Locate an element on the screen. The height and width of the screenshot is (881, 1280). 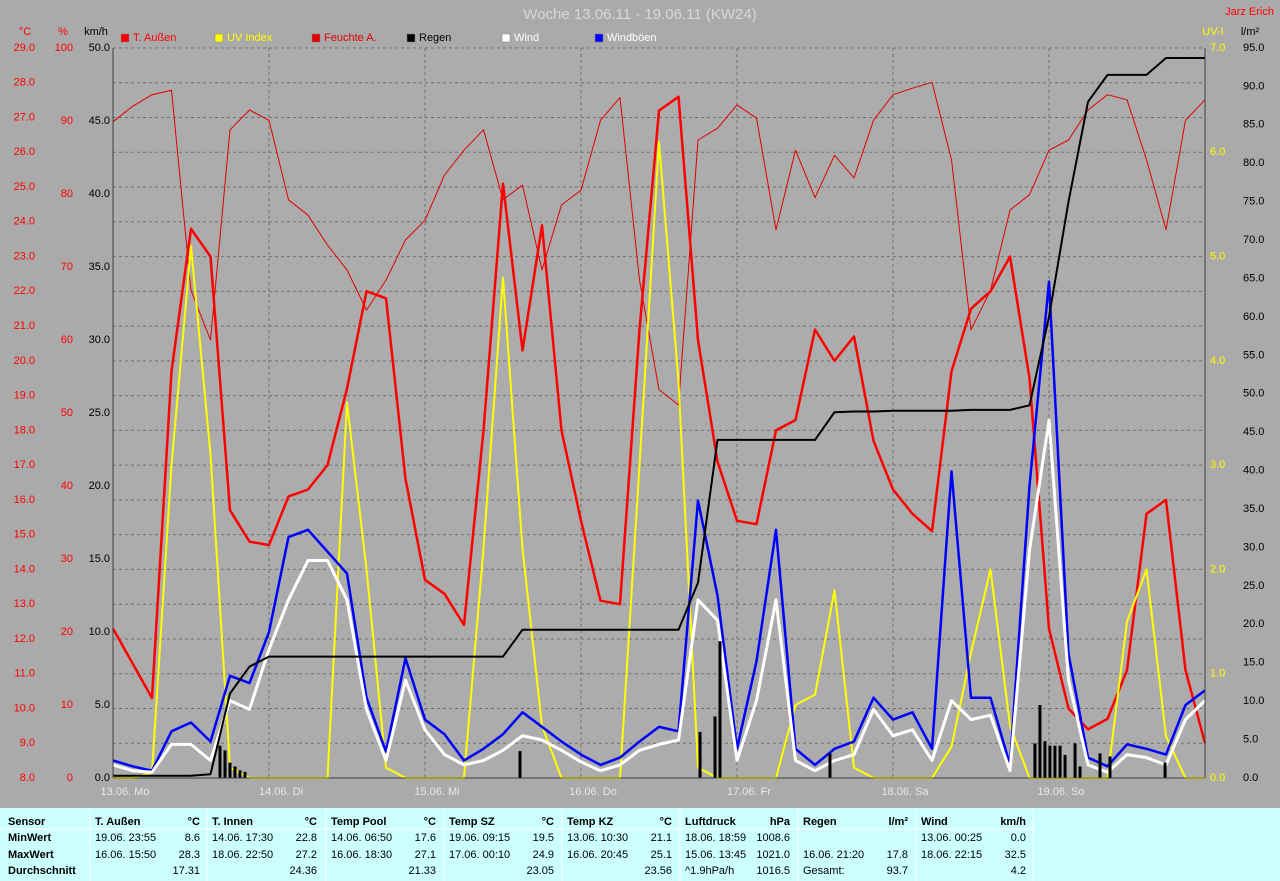
cell-value: 23.56 is located at coordinates (658, 871).